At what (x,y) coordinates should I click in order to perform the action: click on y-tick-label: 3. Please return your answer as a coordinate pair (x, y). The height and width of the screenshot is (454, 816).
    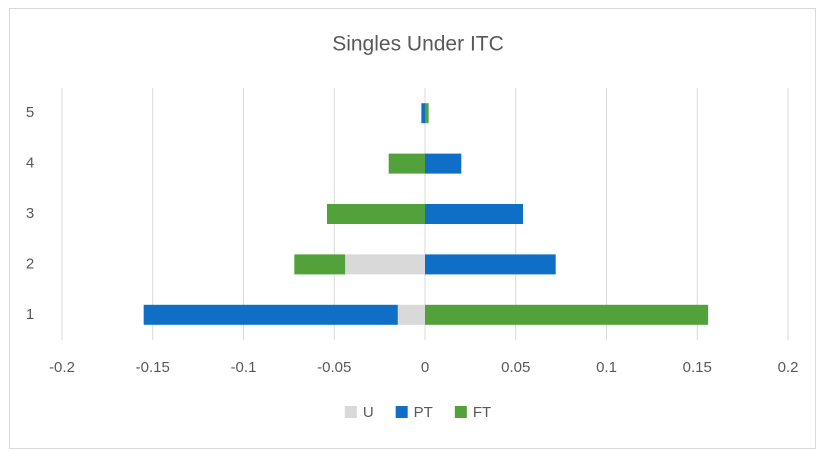
    Looking at the image, I should click on (30, 213).